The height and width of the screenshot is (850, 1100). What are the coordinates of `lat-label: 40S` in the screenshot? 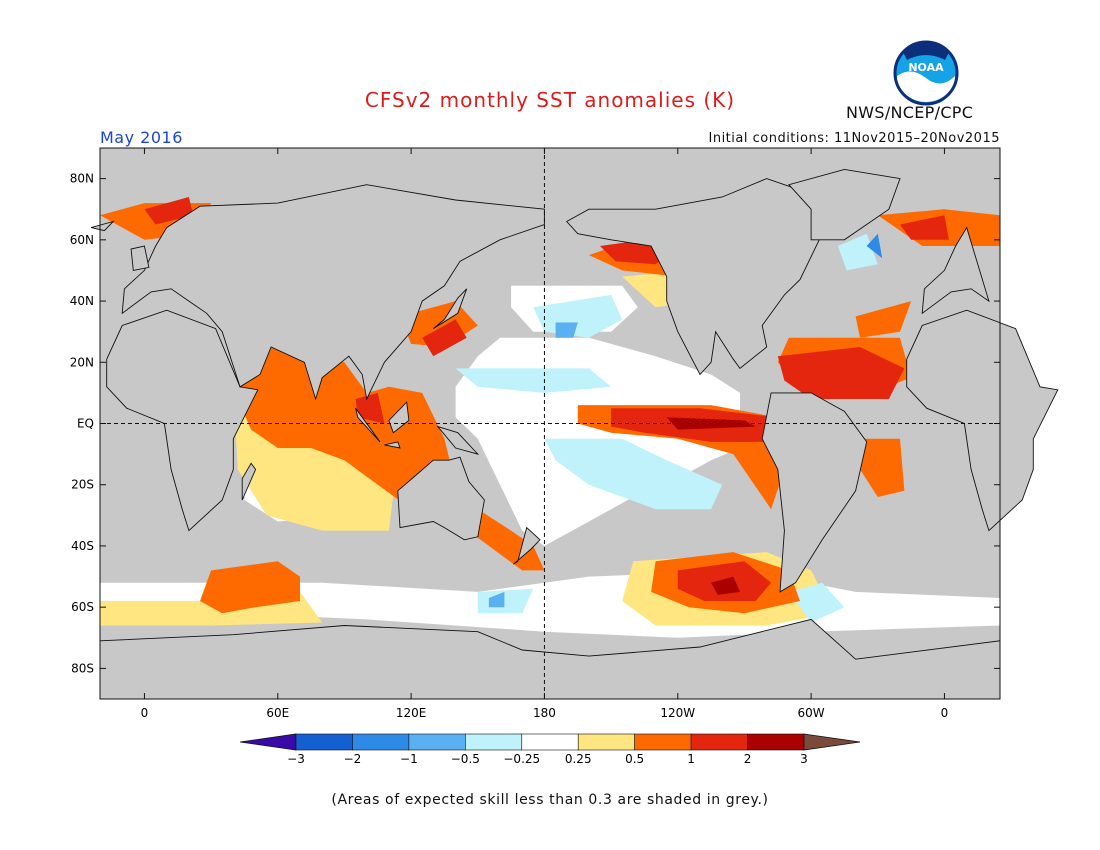 It's located at (82, 546).